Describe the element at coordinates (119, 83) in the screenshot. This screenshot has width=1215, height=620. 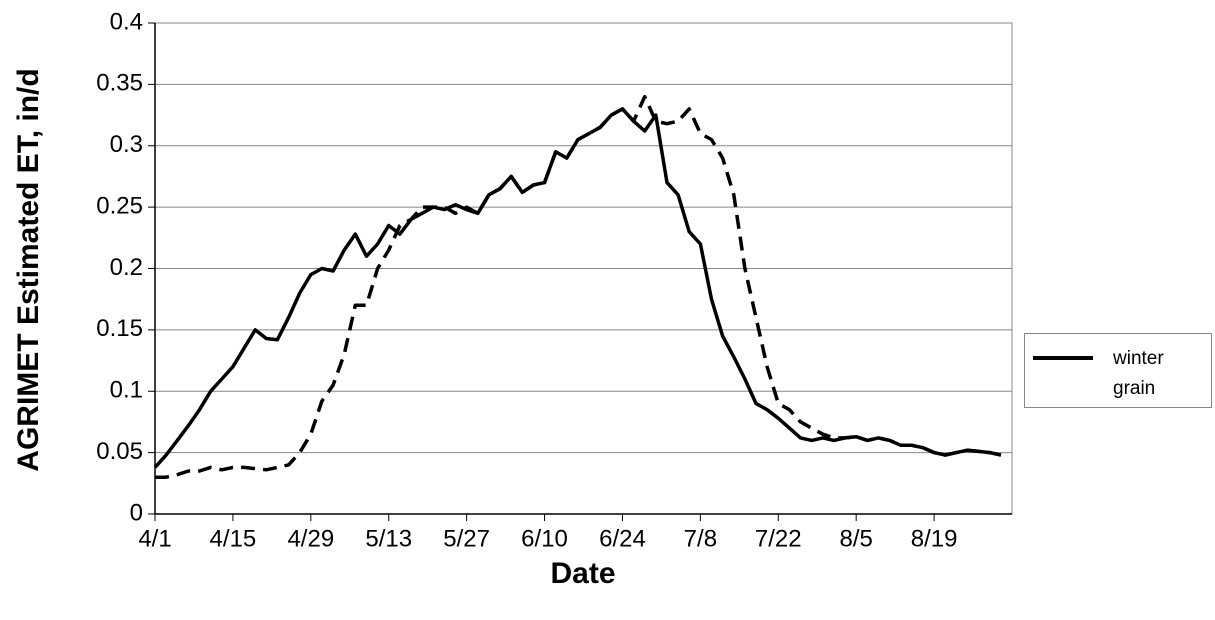
I see `y-tick-label: 0.35` at that location.